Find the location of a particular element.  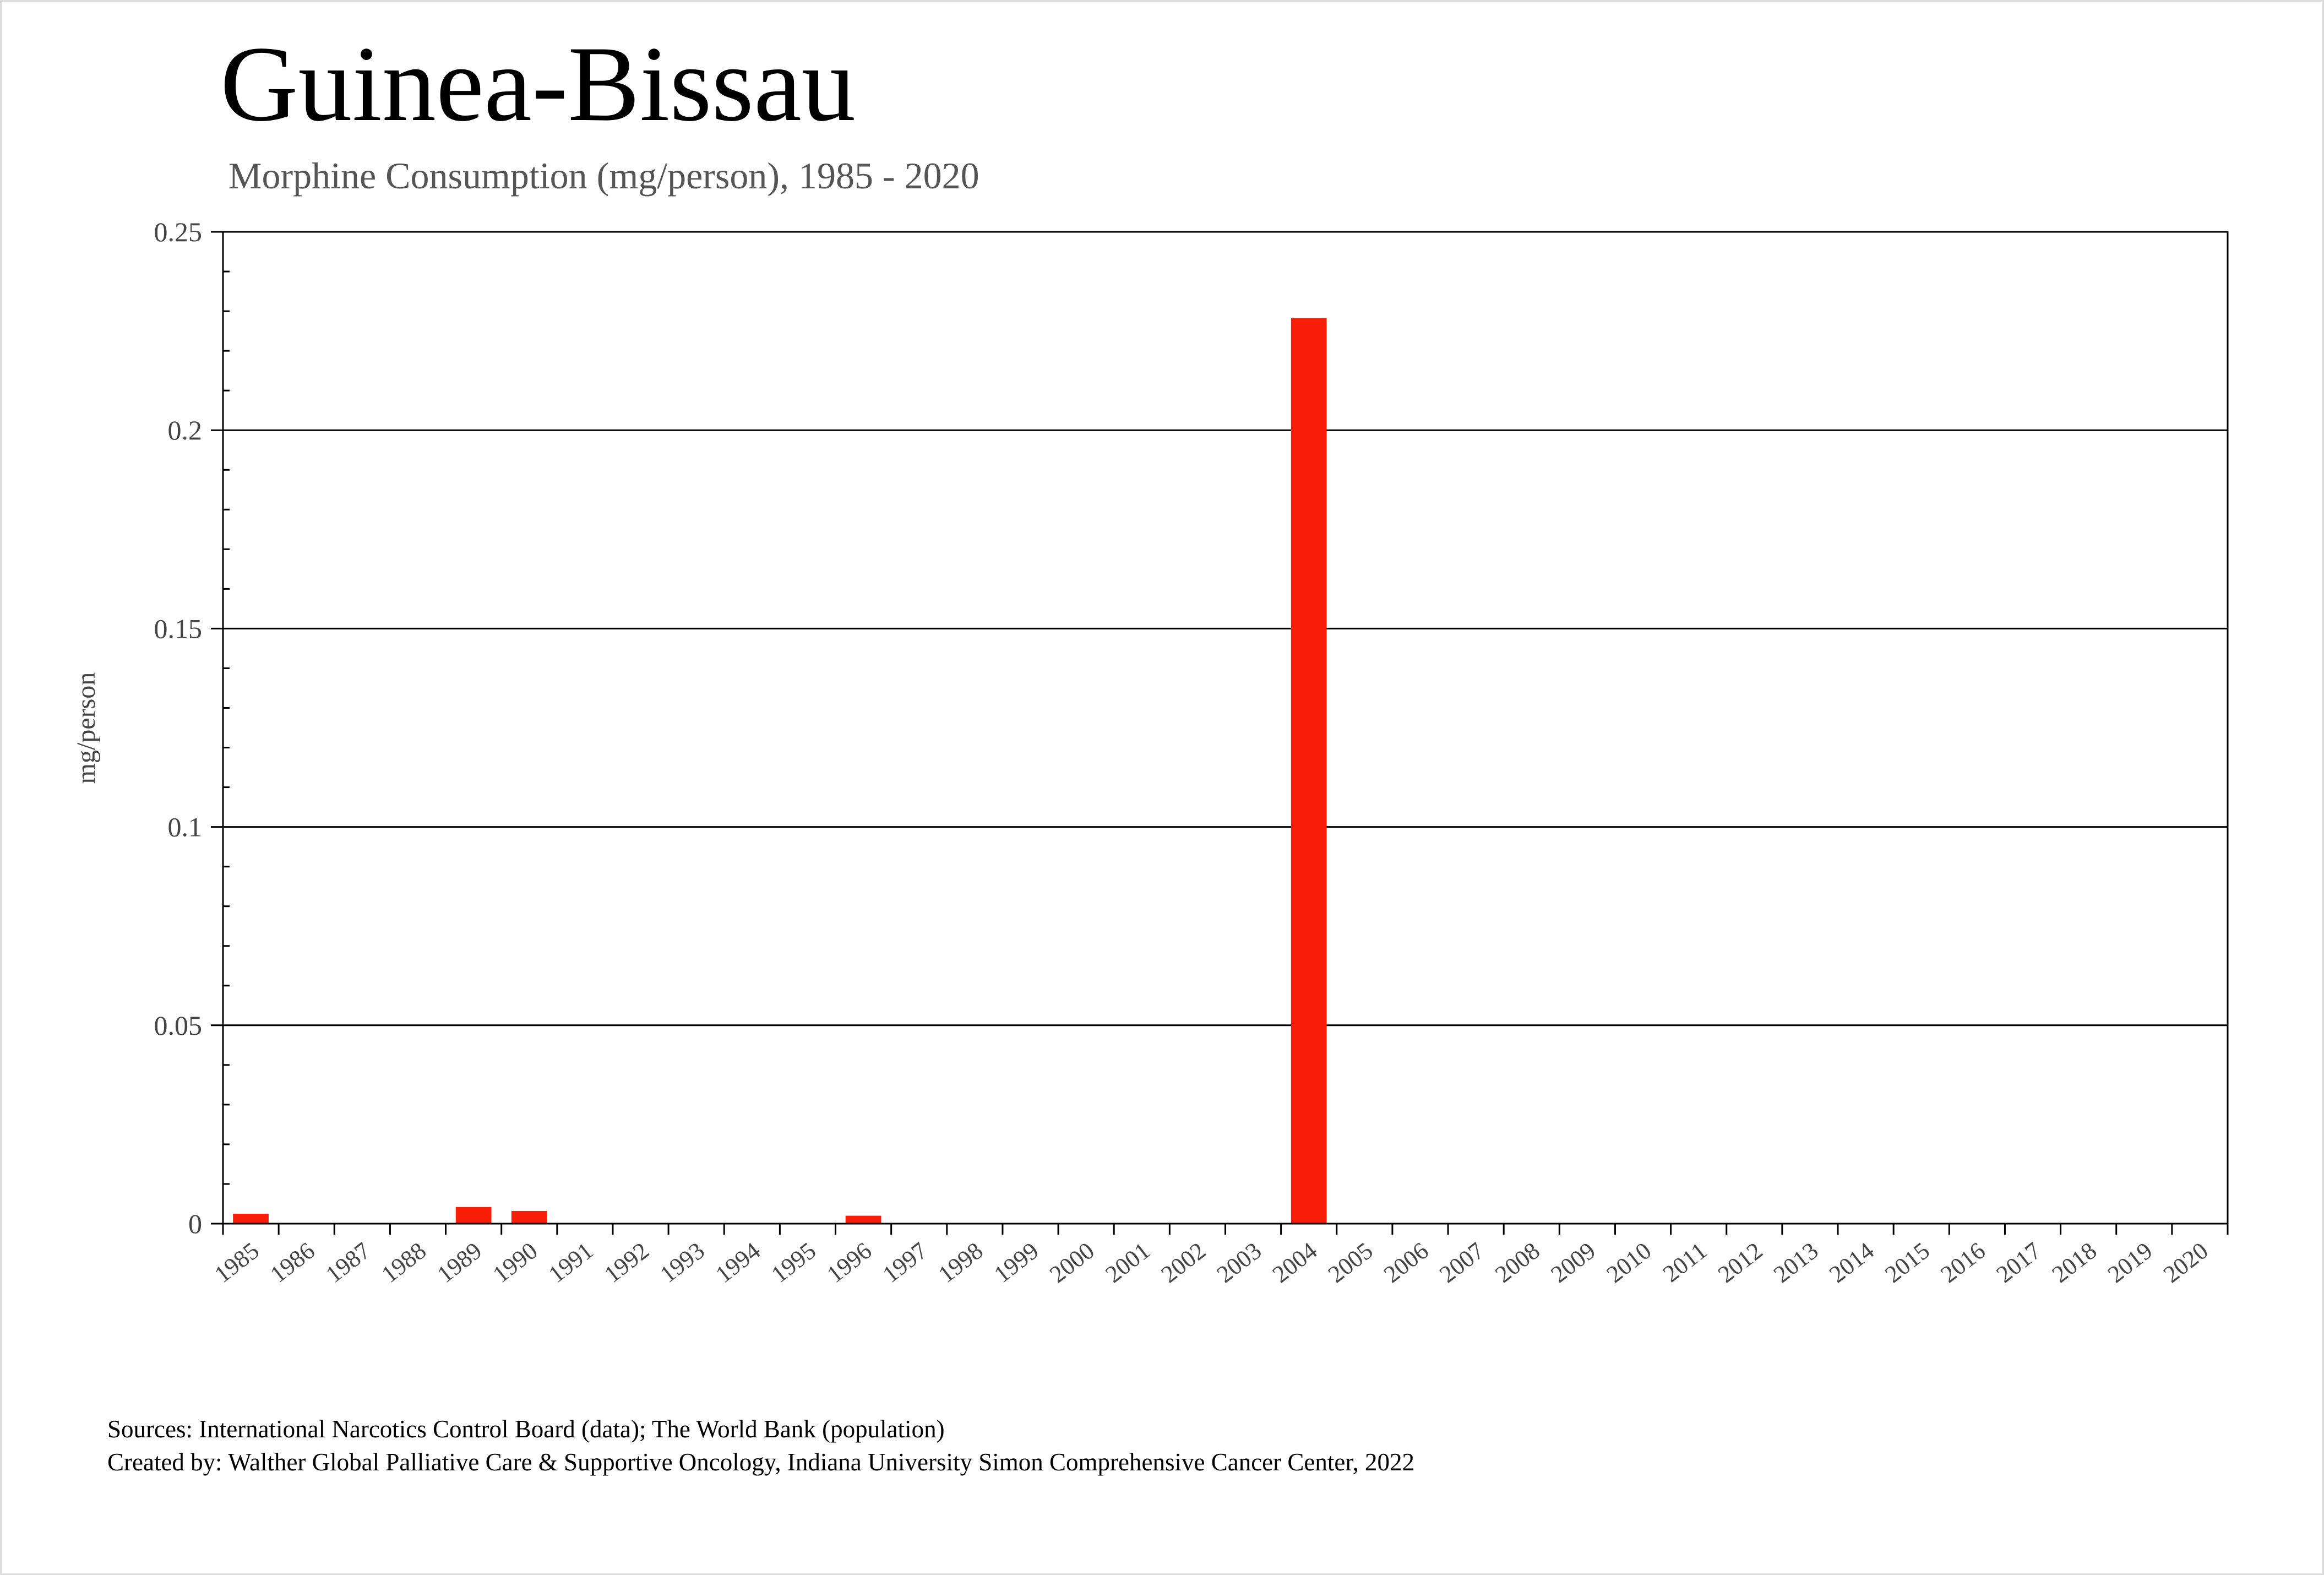

y-axis-label: mg/person is located at coordinates (86, 728).